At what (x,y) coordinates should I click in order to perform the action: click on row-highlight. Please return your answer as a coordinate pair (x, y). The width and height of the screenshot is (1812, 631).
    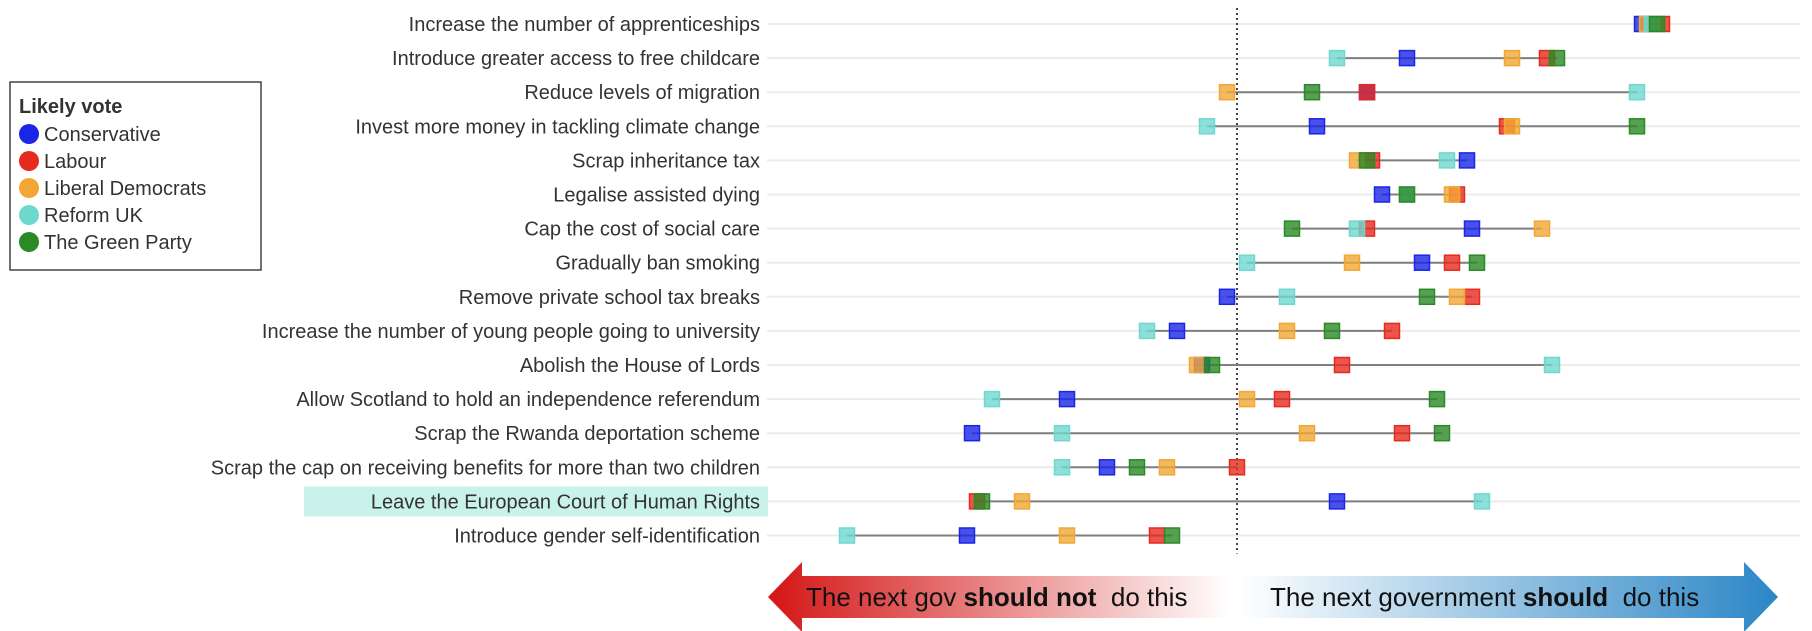
    Looking at the image, I should click on (536, 501).